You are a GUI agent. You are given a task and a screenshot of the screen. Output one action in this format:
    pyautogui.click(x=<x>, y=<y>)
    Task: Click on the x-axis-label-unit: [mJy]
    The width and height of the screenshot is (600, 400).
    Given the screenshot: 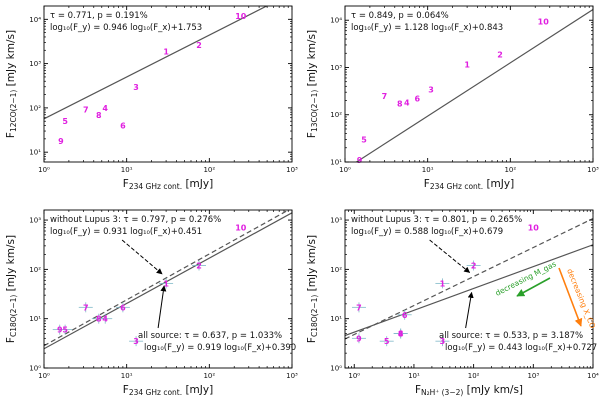 What is the action you would take?
    pyautogui.click(x=498, y=184)
    